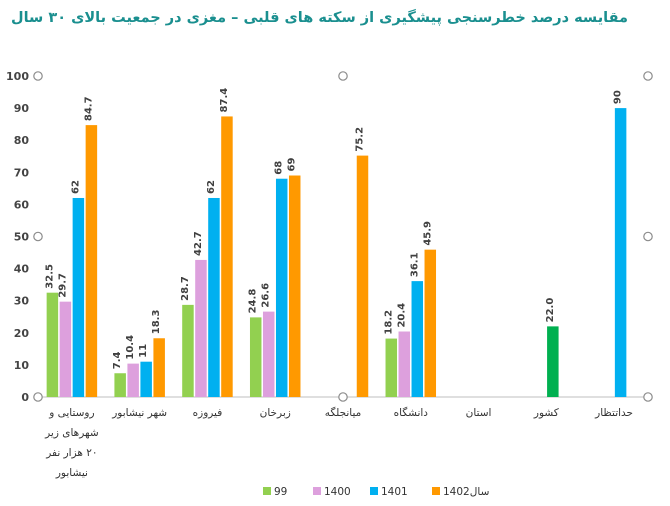  Describe the element at coordinates (22, 172) in the screenshot. I see `y-tick-label: 70` at that location.